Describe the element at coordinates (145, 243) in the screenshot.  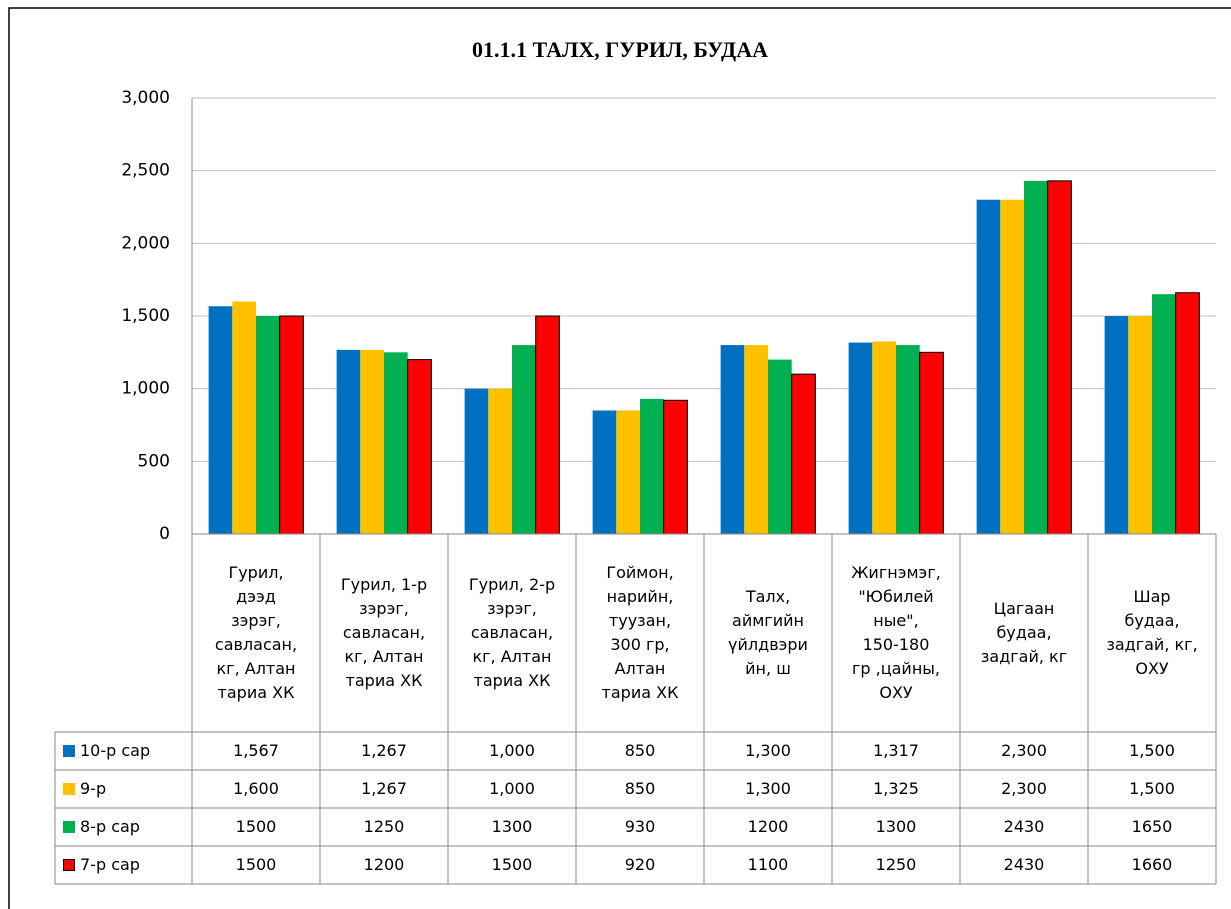
I see `y-tick-label: 2,000` at that location.